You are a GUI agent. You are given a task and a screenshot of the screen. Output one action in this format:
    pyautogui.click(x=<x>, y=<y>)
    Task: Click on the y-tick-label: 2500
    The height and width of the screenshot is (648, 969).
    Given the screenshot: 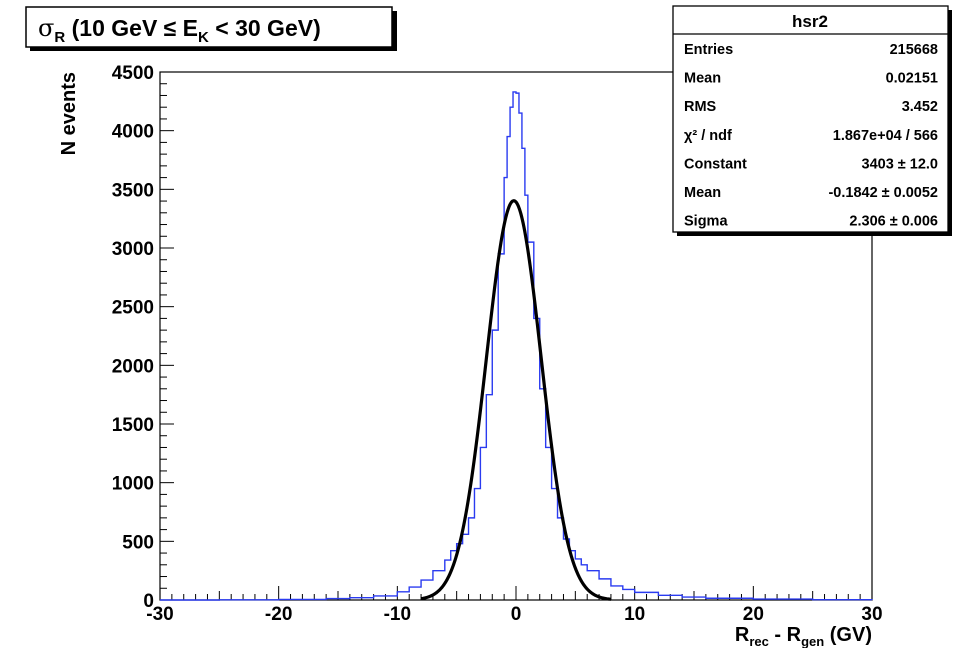 What is the action you would take?
    pyautogui.click(x=133, y=308)
    